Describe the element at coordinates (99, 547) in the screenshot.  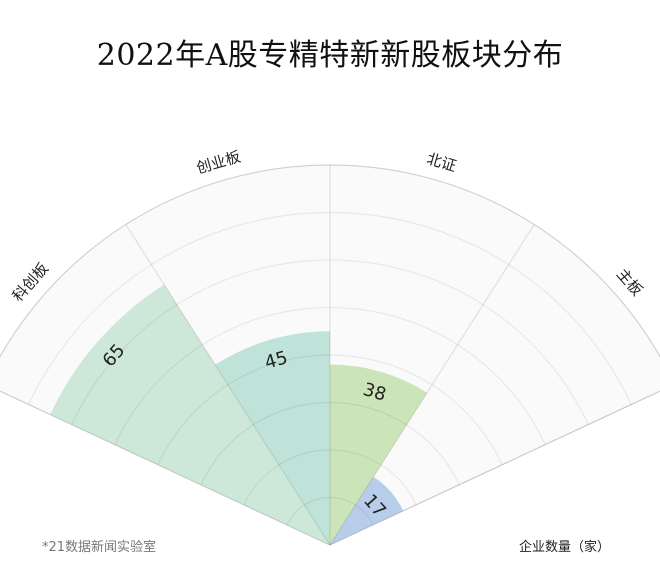
I see `source-note: *21数据新闻实验室` at that location.